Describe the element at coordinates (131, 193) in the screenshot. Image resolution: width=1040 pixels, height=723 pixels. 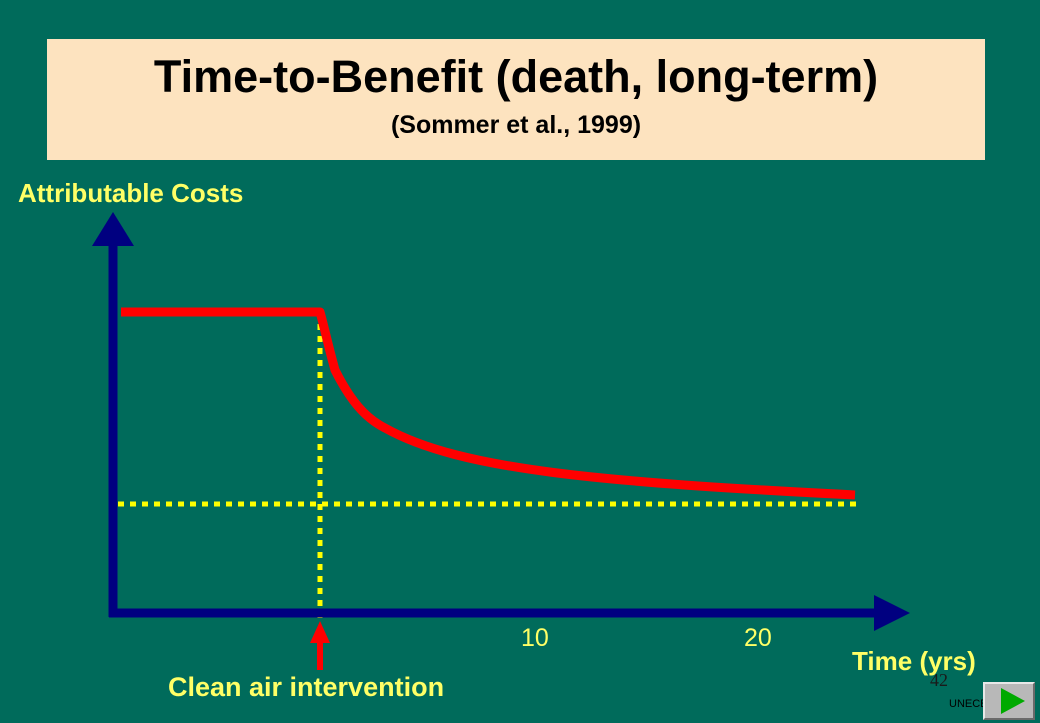
I see `y-axis-label: Attributable Costs` at that location.